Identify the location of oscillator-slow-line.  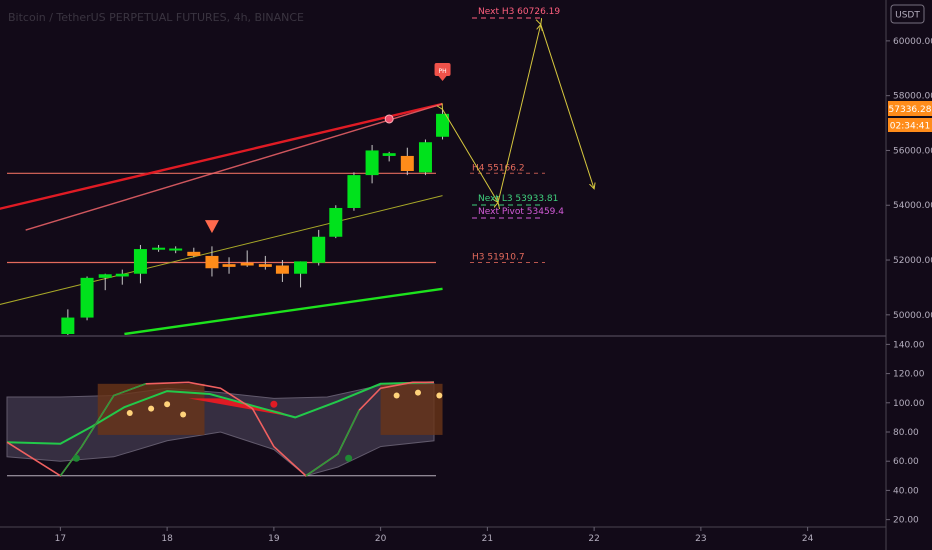
(220, 413).